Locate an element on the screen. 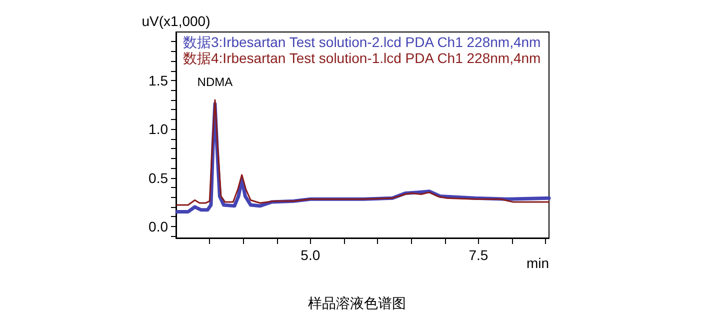  y-axis-title: uV(x1,000) is located at coordinates (176, 21).